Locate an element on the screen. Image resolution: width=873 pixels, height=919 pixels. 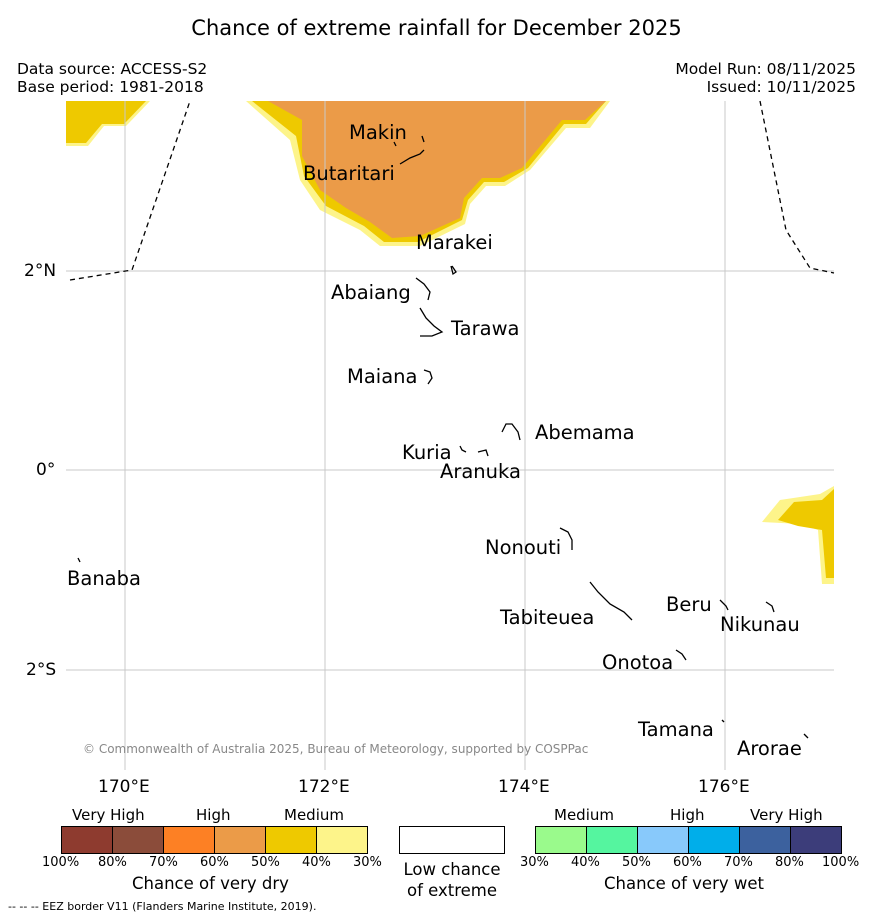
place-abemama: Abemama is located at coordinates (585, 432).